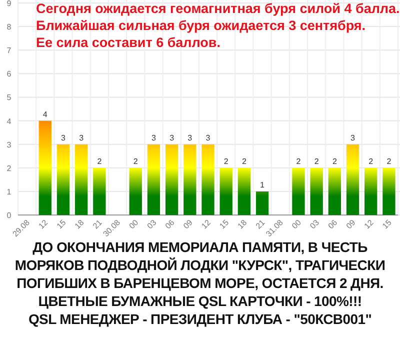 The width and height of the screenshot is (400, 342). I want to click on y-tick-label: 6, so click(9, 74).